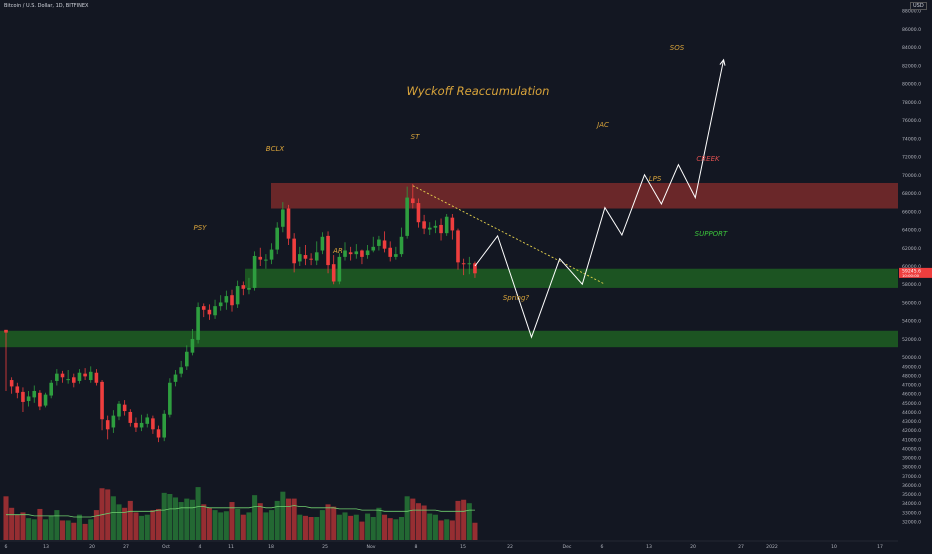  Describe the element at coordinates (911, 139) in the screenshot. I see `price-tick-label: 74000.0` at that location.